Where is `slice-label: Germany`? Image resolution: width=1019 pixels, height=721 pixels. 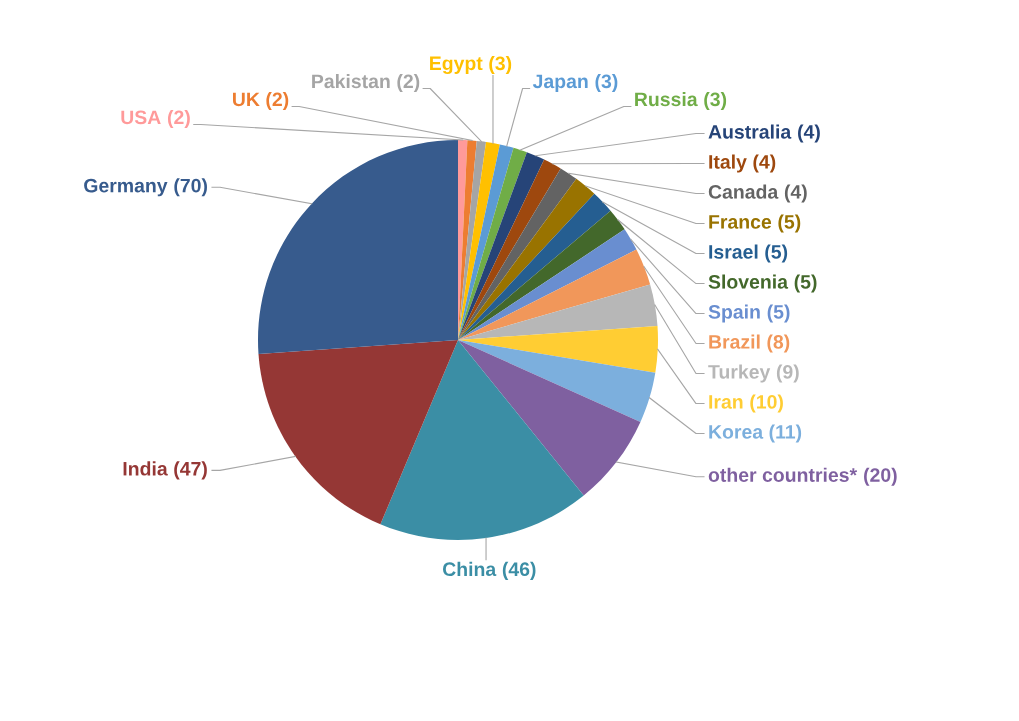
slice-label: Germany is located at coordinates (126, 187).